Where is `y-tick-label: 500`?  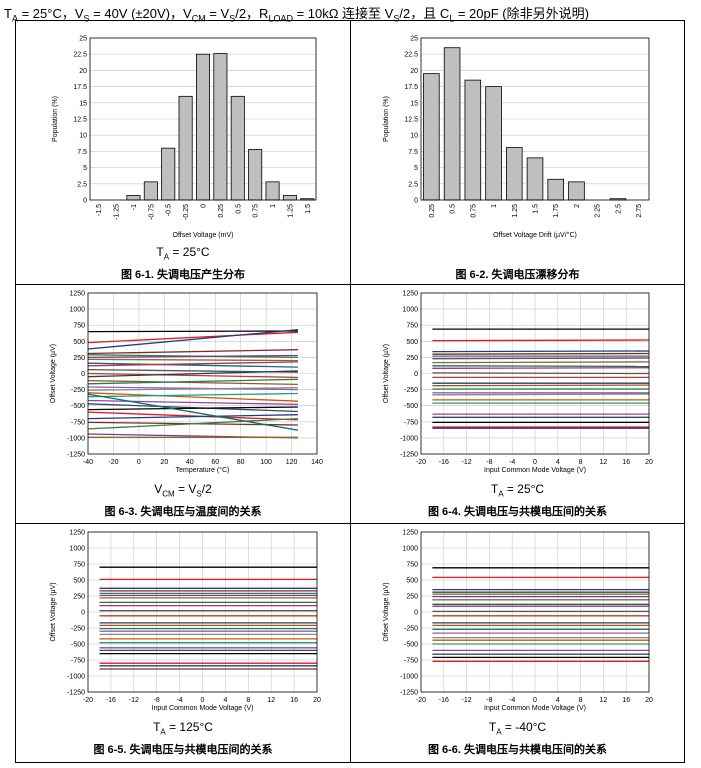 y-tick-label: 500 is located at coordinates (79, 342).